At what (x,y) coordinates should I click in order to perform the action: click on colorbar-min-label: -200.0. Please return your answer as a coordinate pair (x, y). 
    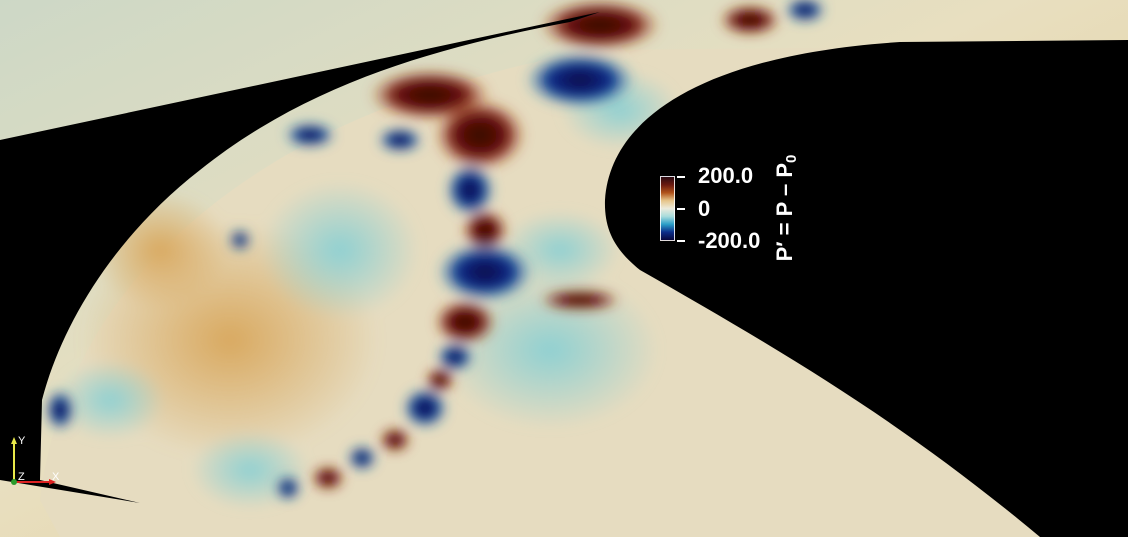
    Looking at the image, I should click on (729, 240).